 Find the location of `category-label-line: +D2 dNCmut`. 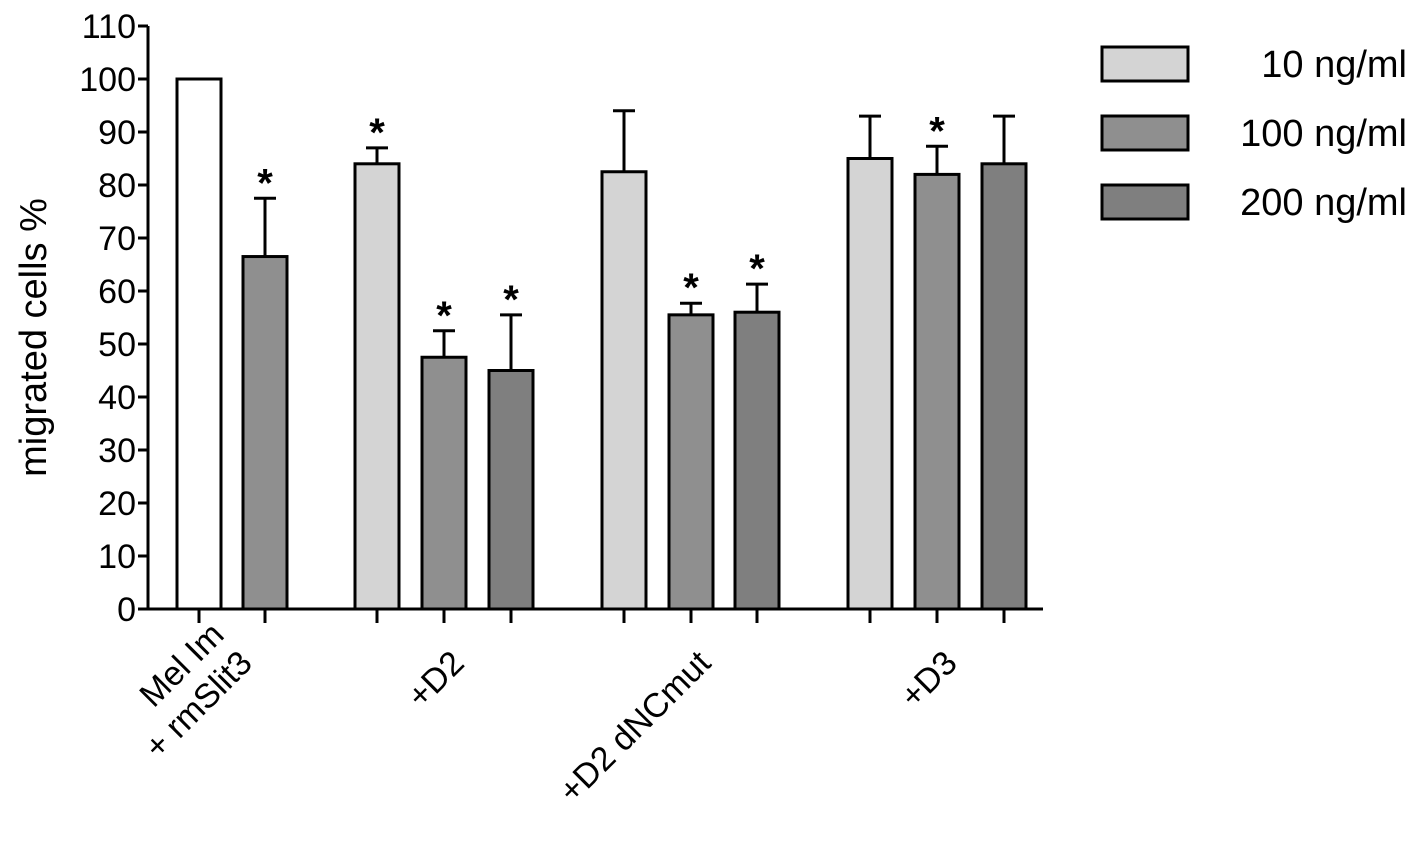

category-label-line: +D2 dNCmut is located at coordinates (635, 726).